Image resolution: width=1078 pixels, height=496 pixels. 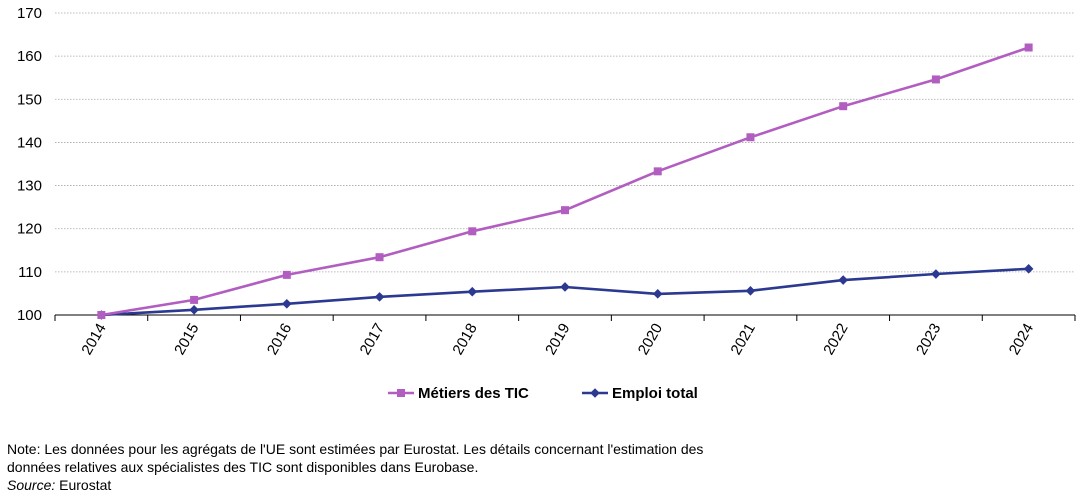 What do you see at coordinates (194, 310) in the screenshot?
I see `emploi-total-point-2015` at bounding box center [194, 310].